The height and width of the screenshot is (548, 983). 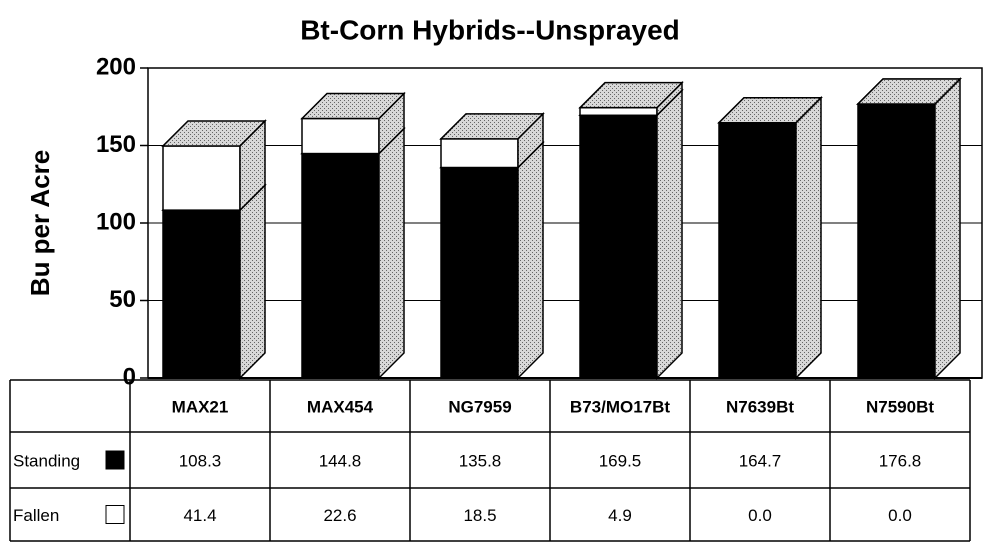 I want to click on table-value: 22.6, so click(x=339, y=515).